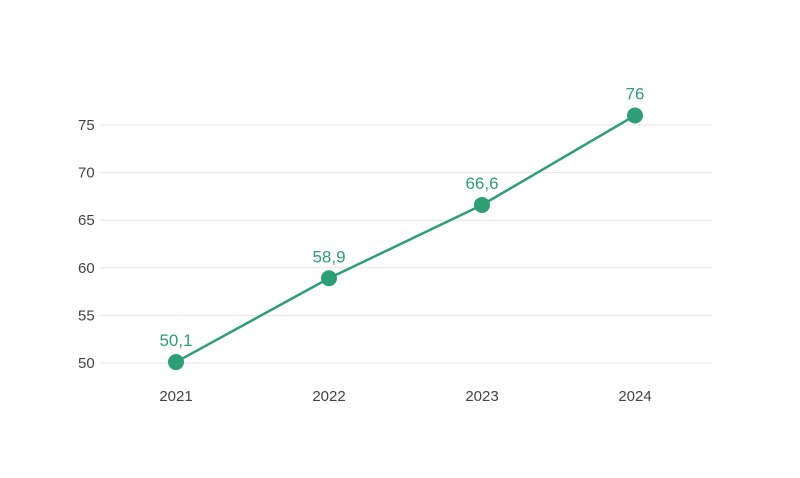 This screenshot has height=478, width=800. I want to click on data-label: 76, so click(635, 93).